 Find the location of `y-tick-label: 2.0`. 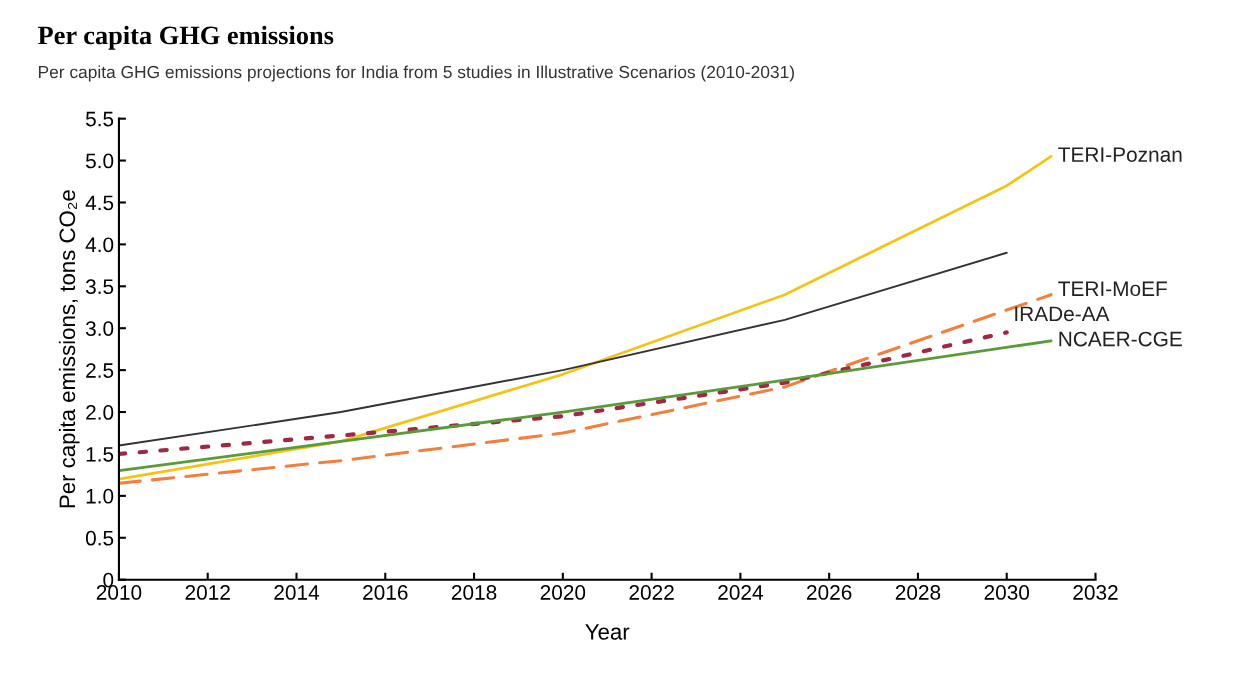

y-tick-label: 2.0 is located at coordinates (100, 412).